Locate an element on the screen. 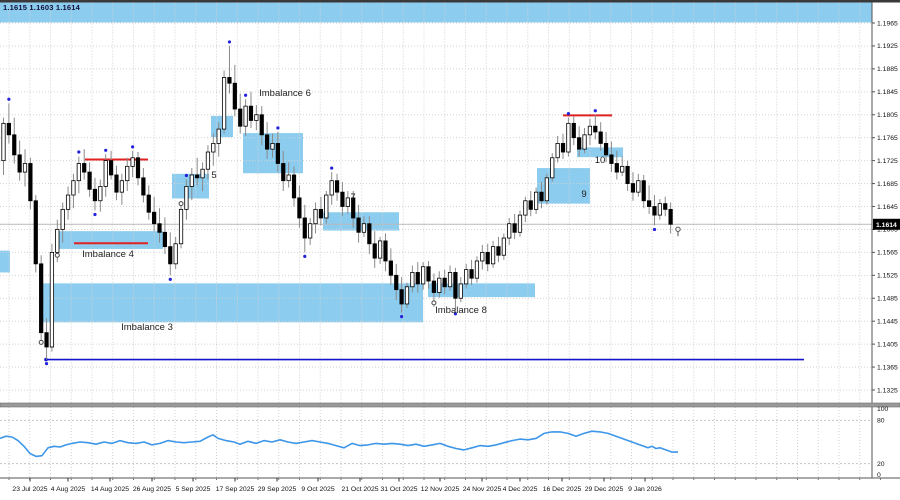 This screenshot has width=900, height=500. date-tick-label: 16 Dec 2025 is located at coordinates (562, 489).